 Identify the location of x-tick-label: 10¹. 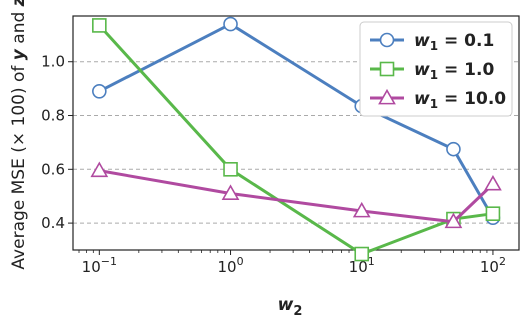
(362, 265).